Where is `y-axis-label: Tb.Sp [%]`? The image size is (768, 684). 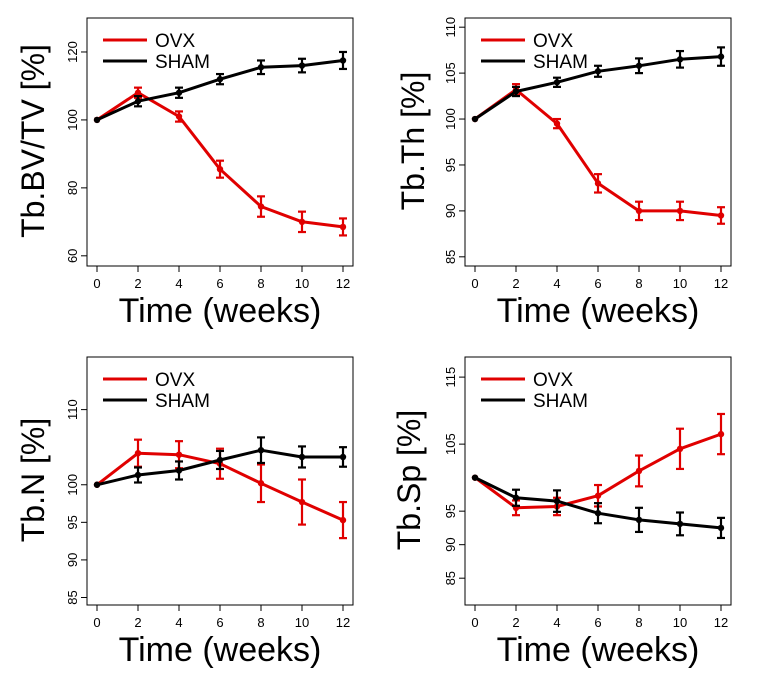
y-axis-label: Tb.Sp [%] is located at coordinates (409, 480).